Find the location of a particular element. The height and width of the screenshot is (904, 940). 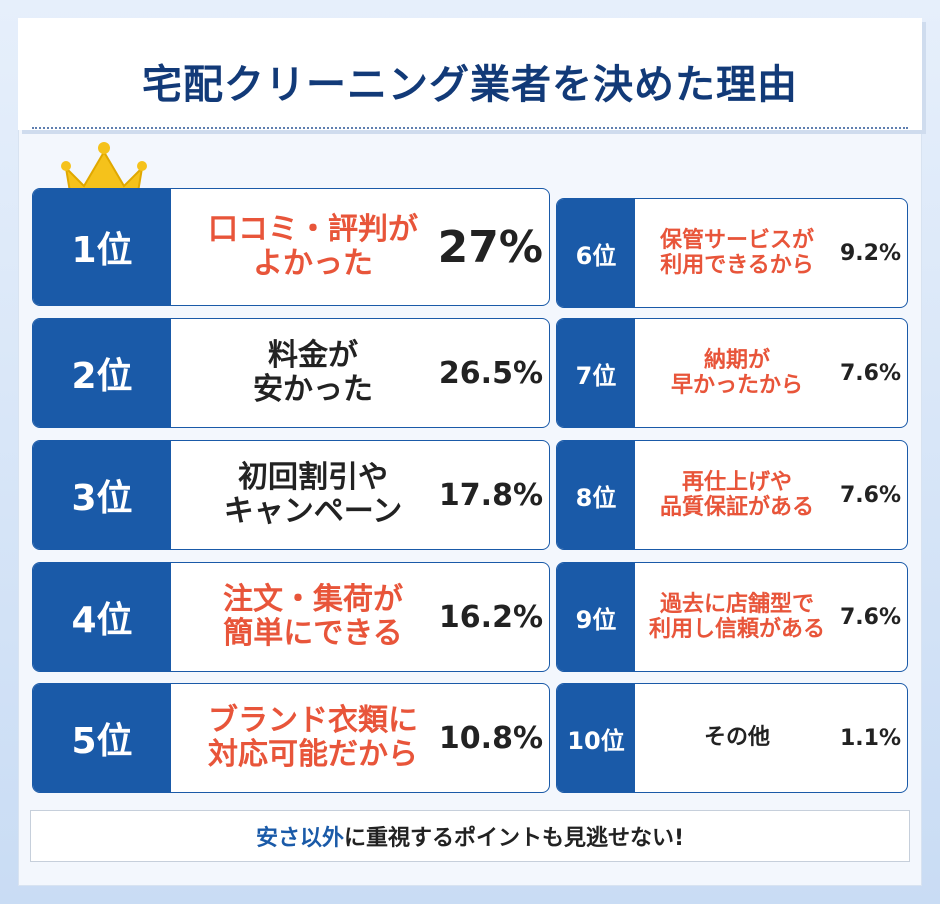

reason-line: キャンペーン is located at coordinates (313, 511).